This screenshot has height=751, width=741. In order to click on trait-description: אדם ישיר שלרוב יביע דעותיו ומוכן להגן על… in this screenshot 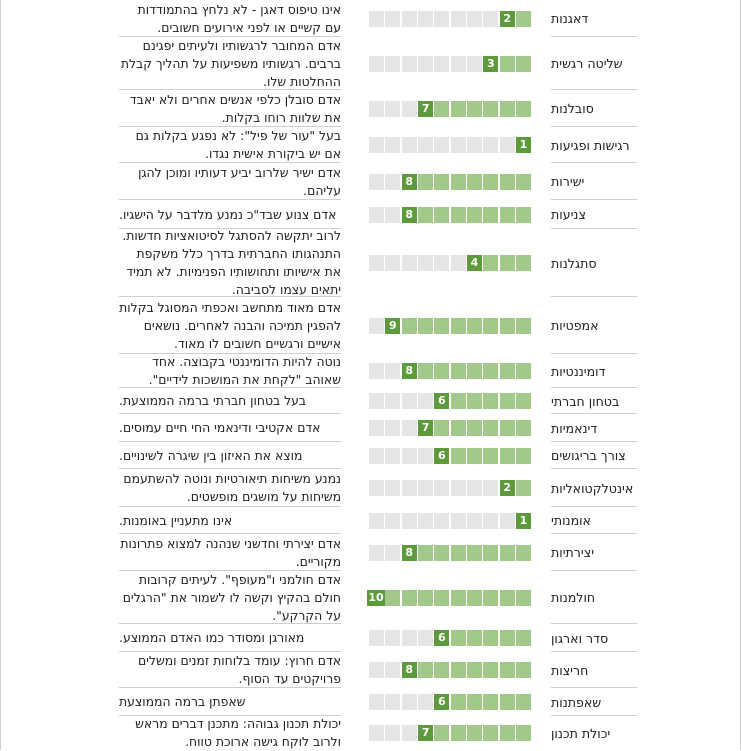, I will do `click(239, 181)`.